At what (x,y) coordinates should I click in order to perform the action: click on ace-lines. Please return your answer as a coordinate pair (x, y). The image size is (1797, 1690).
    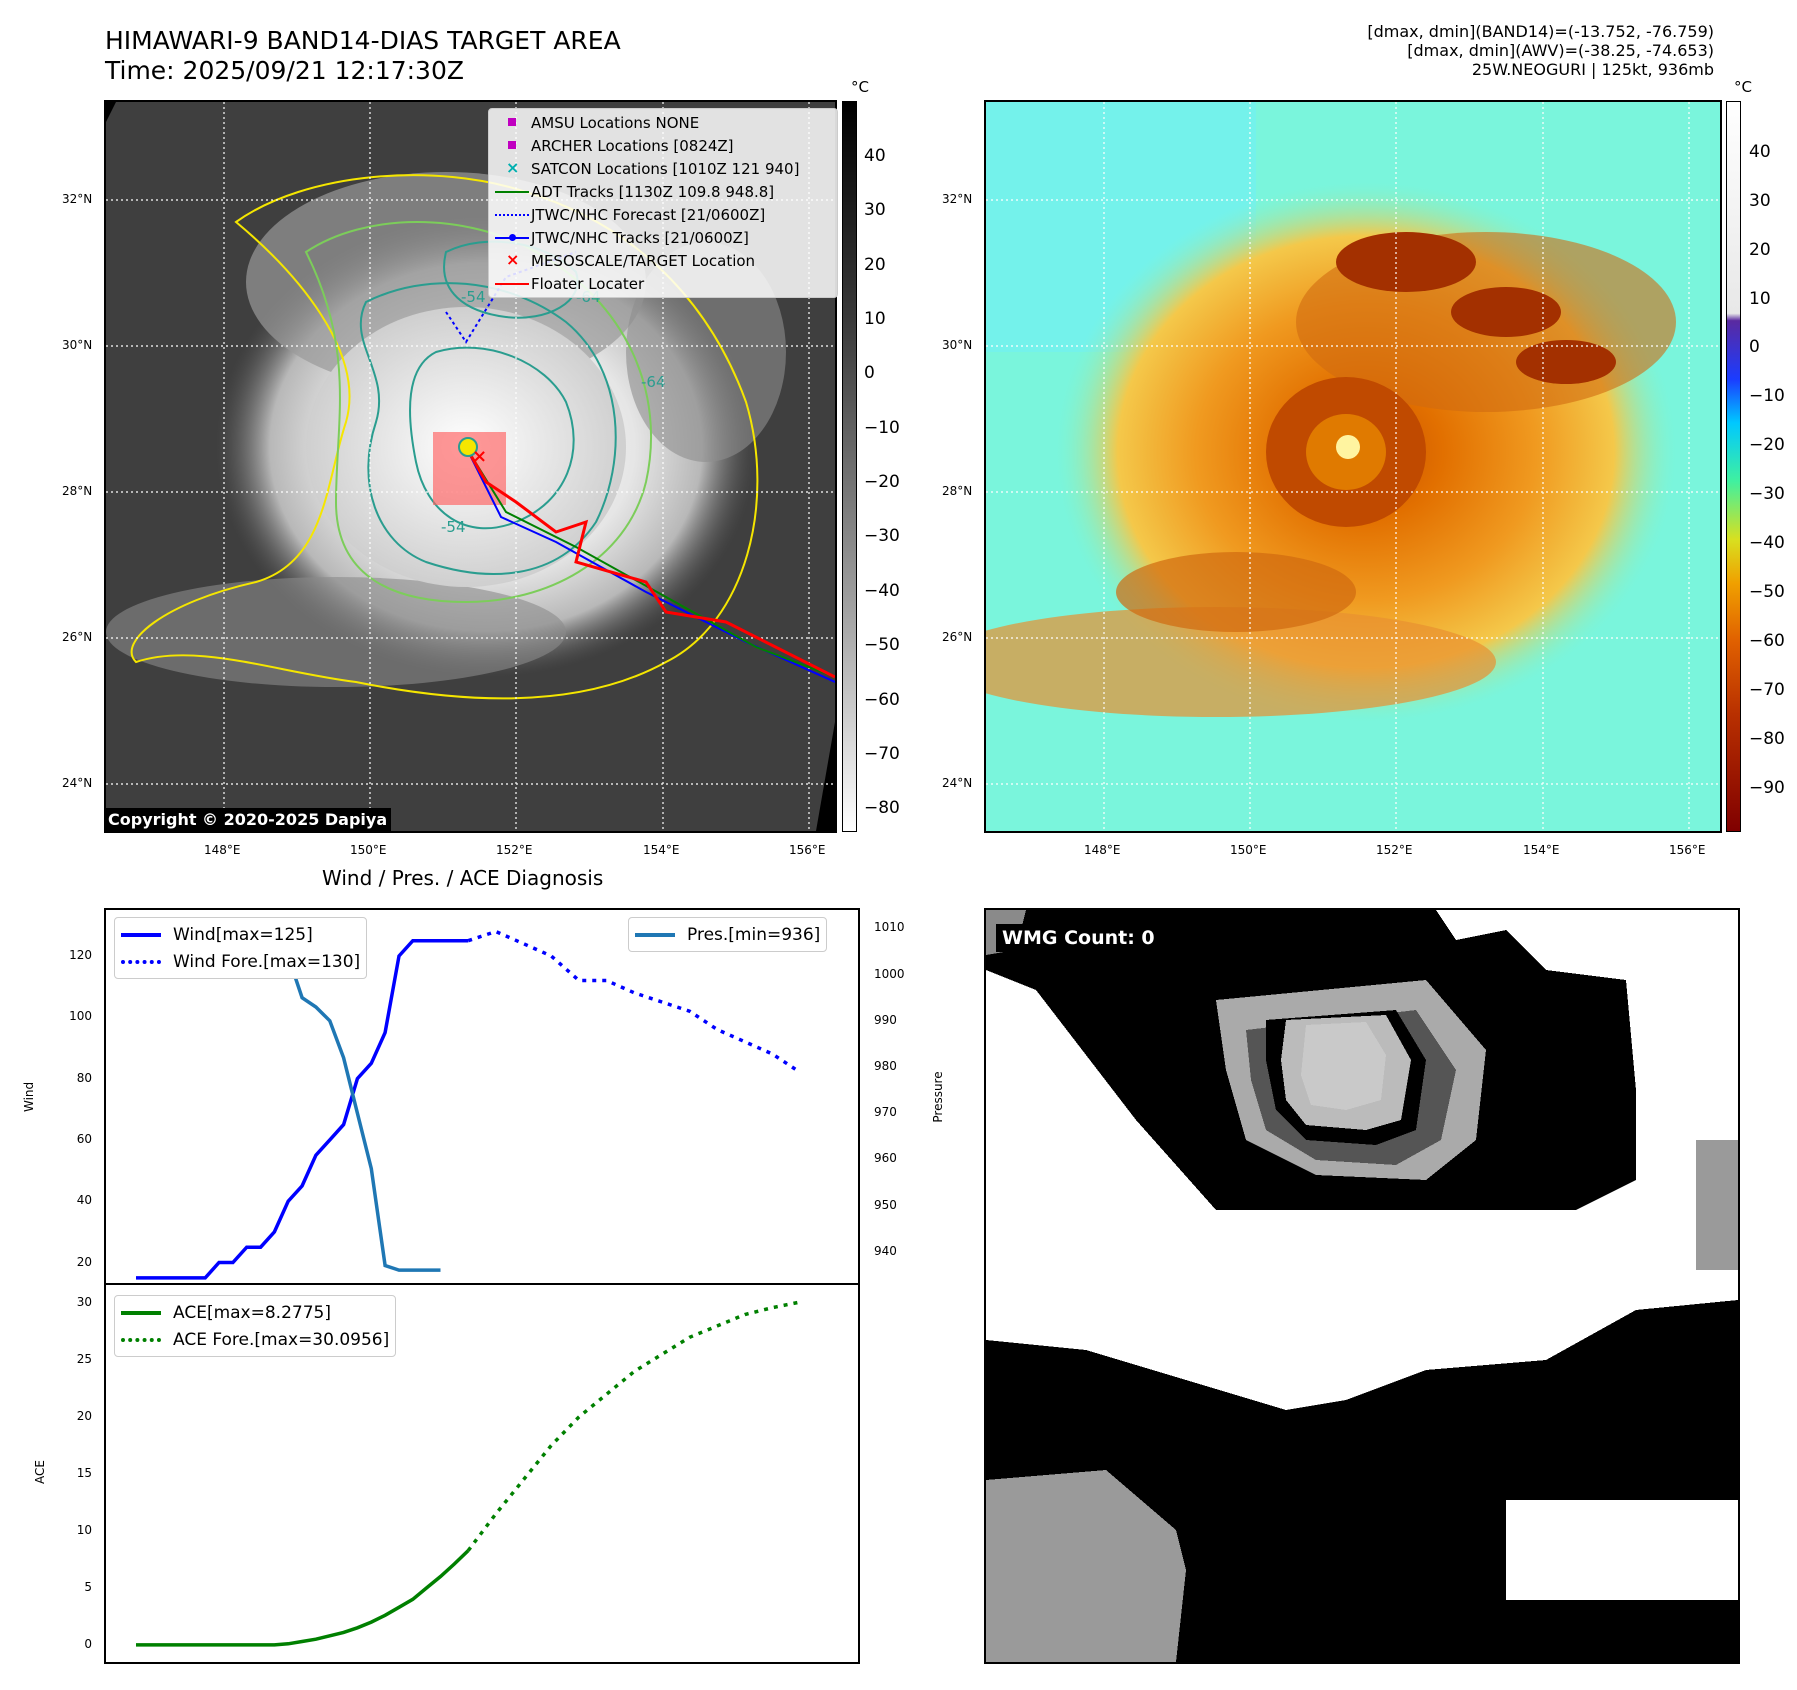
    Looking at the image, I should click on (468, 1473).